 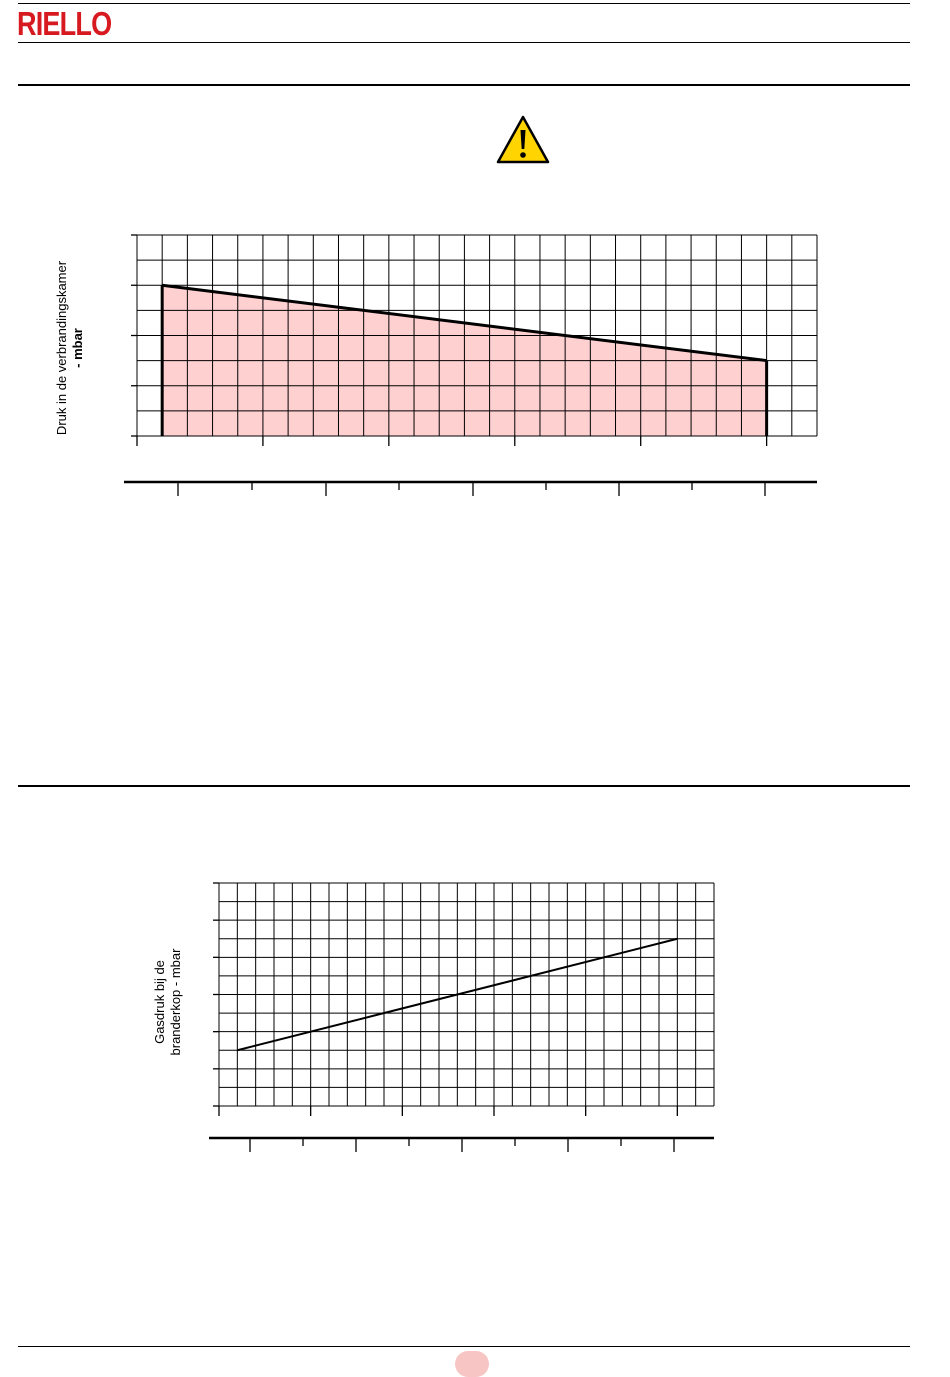 What do you see at coordinates (472, 1364) in the screenshot?
I see `page-number-badge` at bounding box center [472, 1364].